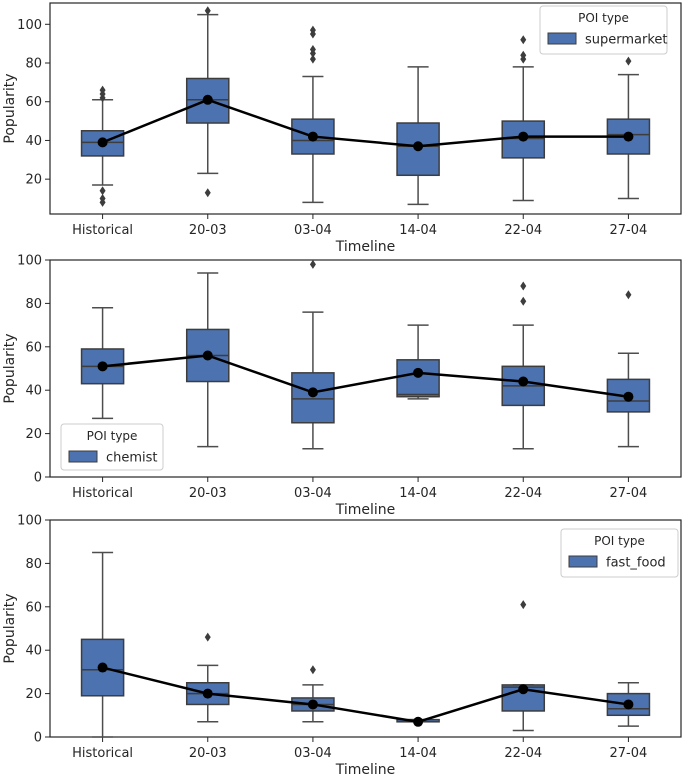  Describe the element at coordinates (112, 447) in the screenshot. I see `legend: POI type chemist` at that location.